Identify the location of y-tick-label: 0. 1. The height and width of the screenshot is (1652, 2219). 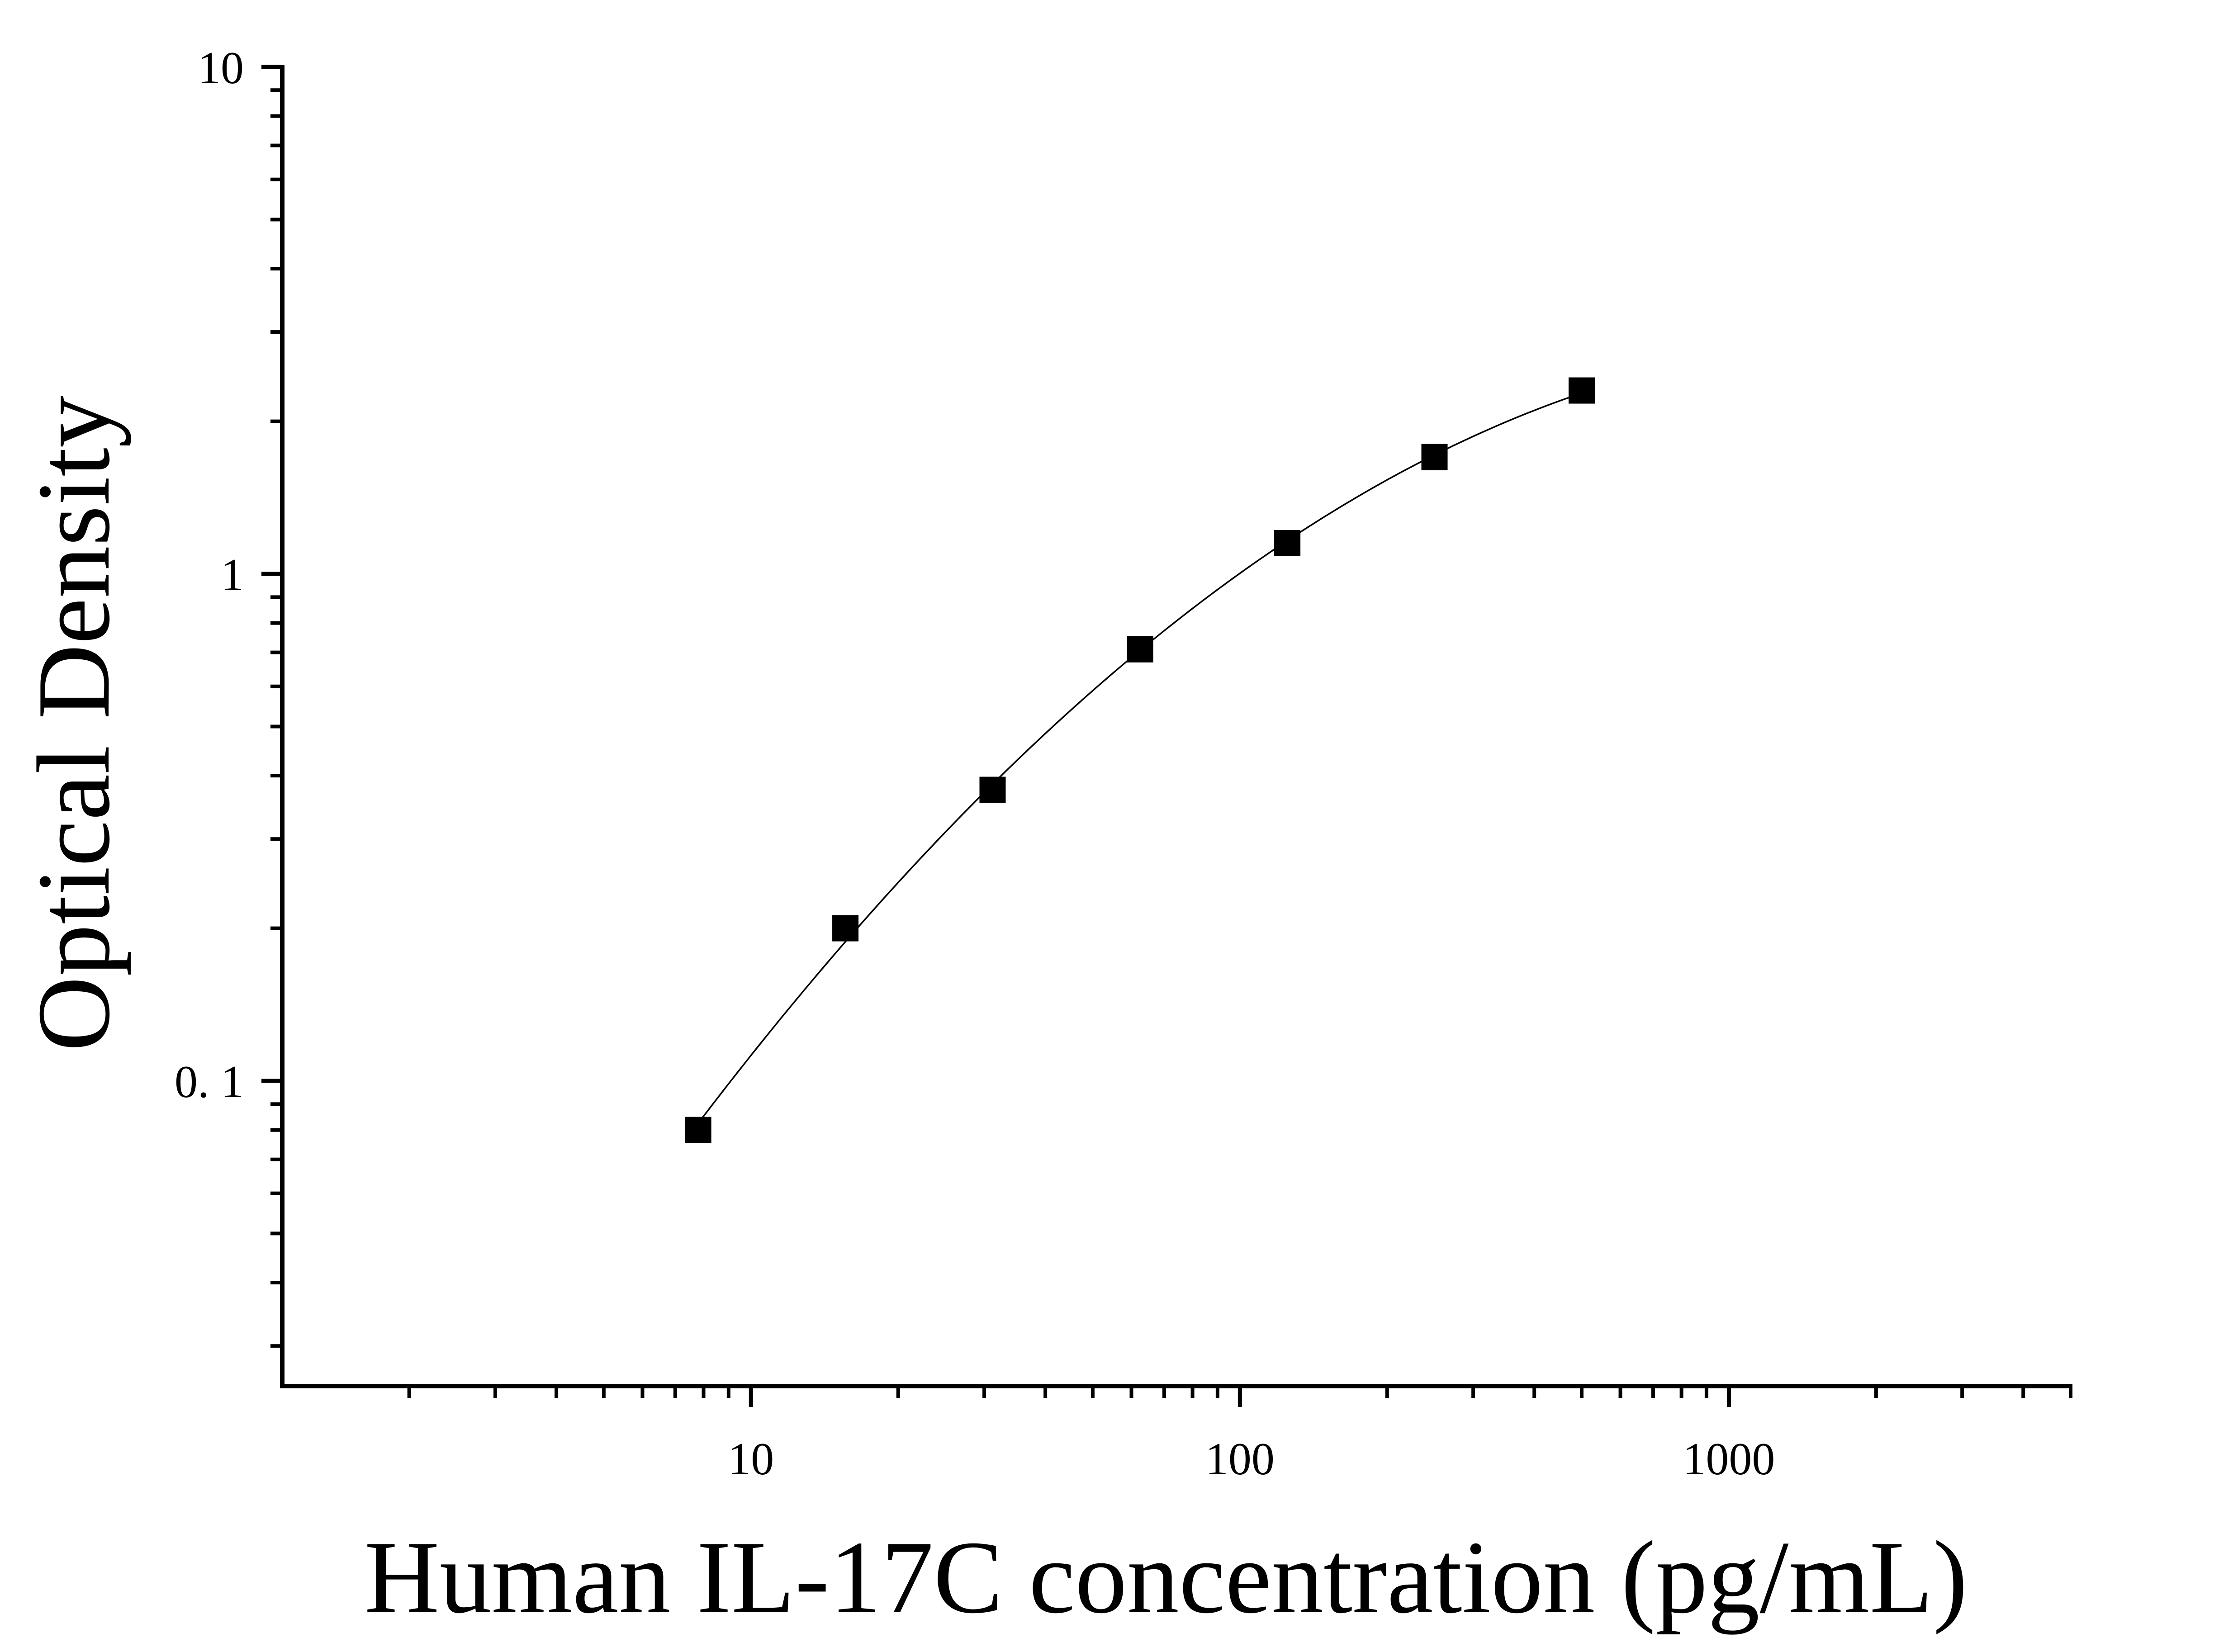
(209, 1082).